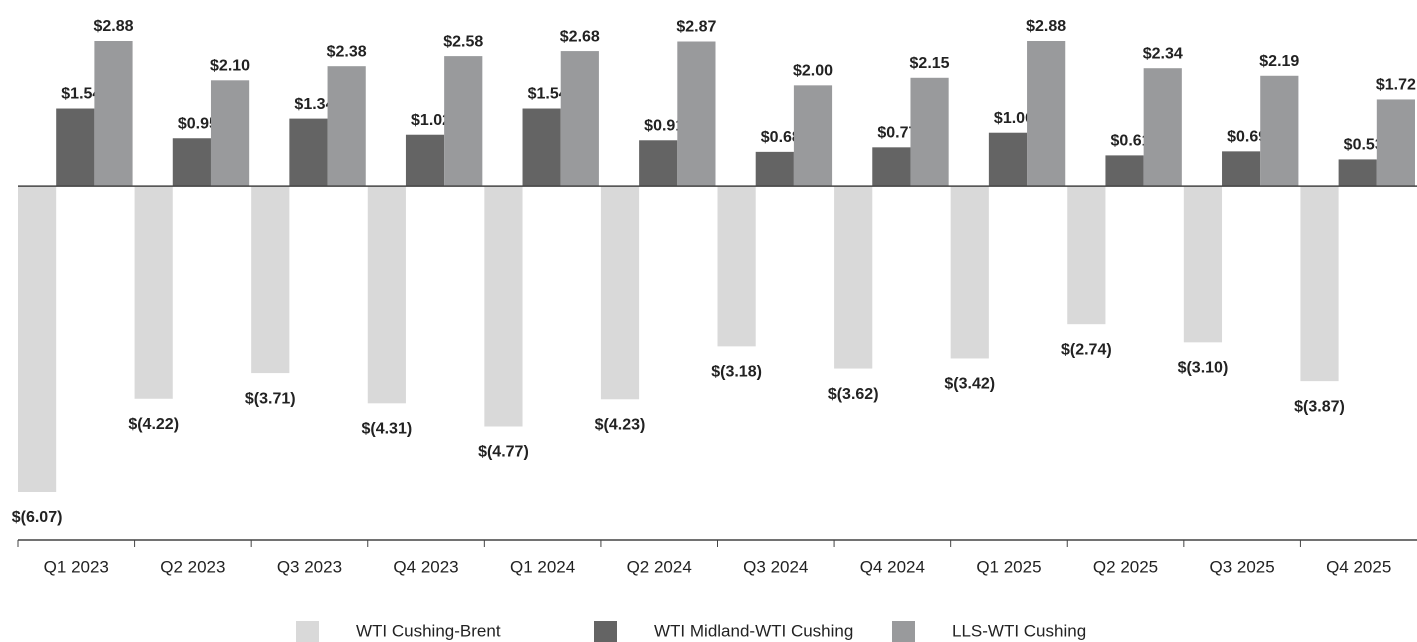  I want to click on data-label: $2.15, so click(930, 63).